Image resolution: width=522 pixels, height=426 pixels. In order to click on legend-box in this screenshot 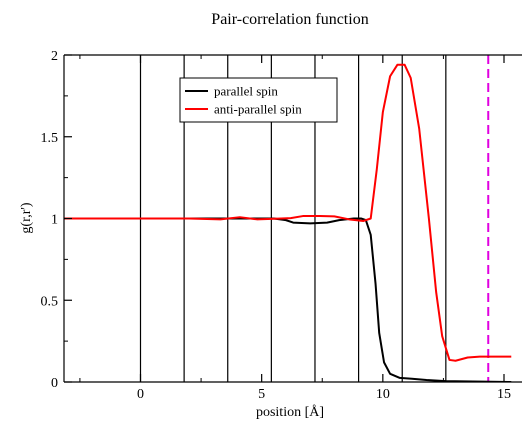, I will do `click(258, 100)`.